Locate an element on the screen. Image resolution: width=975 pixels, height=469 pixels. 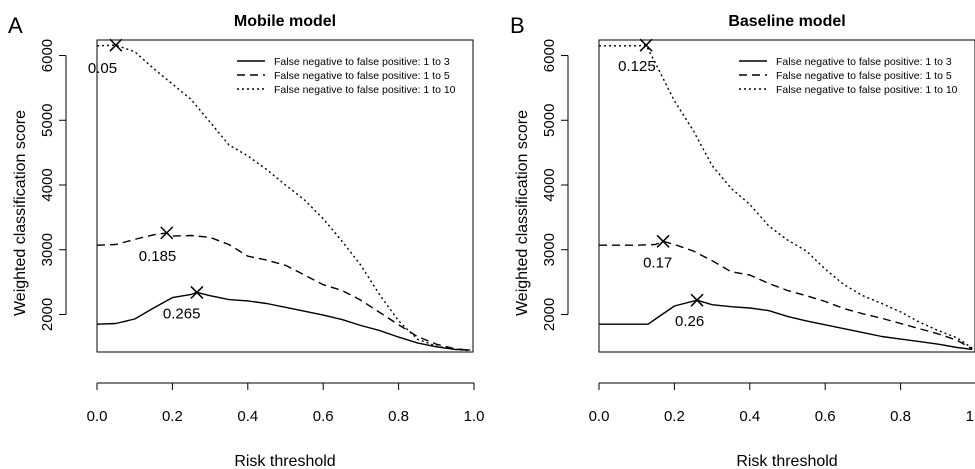
panel-letter: A is located at coordinates (15, 25).